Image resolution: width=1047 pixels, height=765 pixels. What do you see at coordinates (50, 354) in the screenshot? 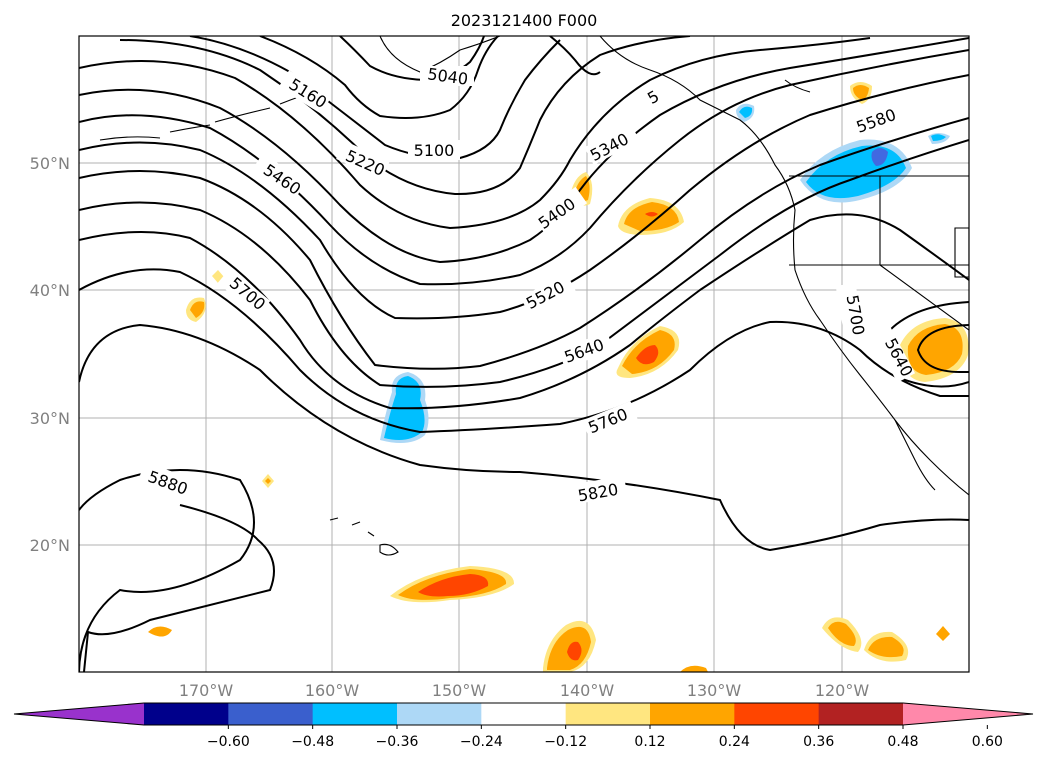
I see `latitude-labels: 50°N 40°N 30°N 20°N` at bounding box center [50, 354].